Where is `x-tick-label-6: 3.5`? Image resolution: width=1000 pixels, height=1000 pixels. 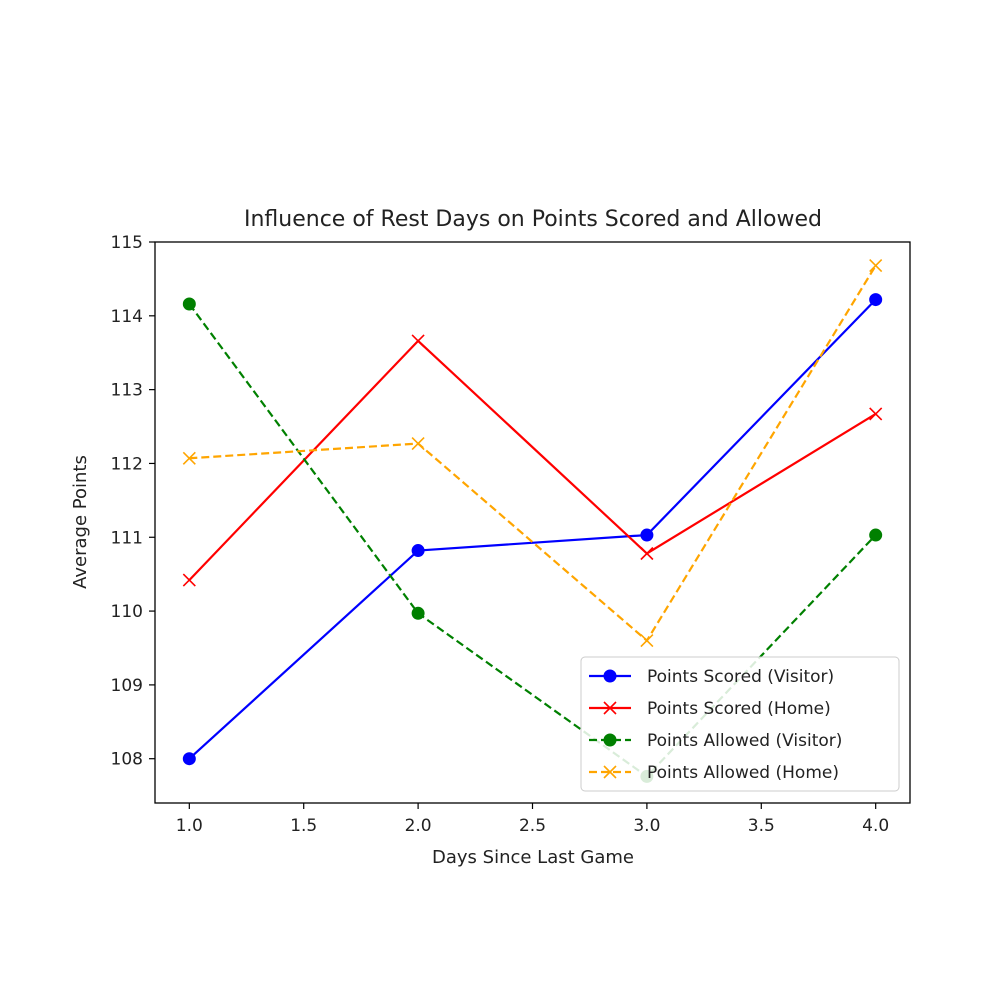
x-tick-label-6: 3.5 is located at coordinates (761, 826).